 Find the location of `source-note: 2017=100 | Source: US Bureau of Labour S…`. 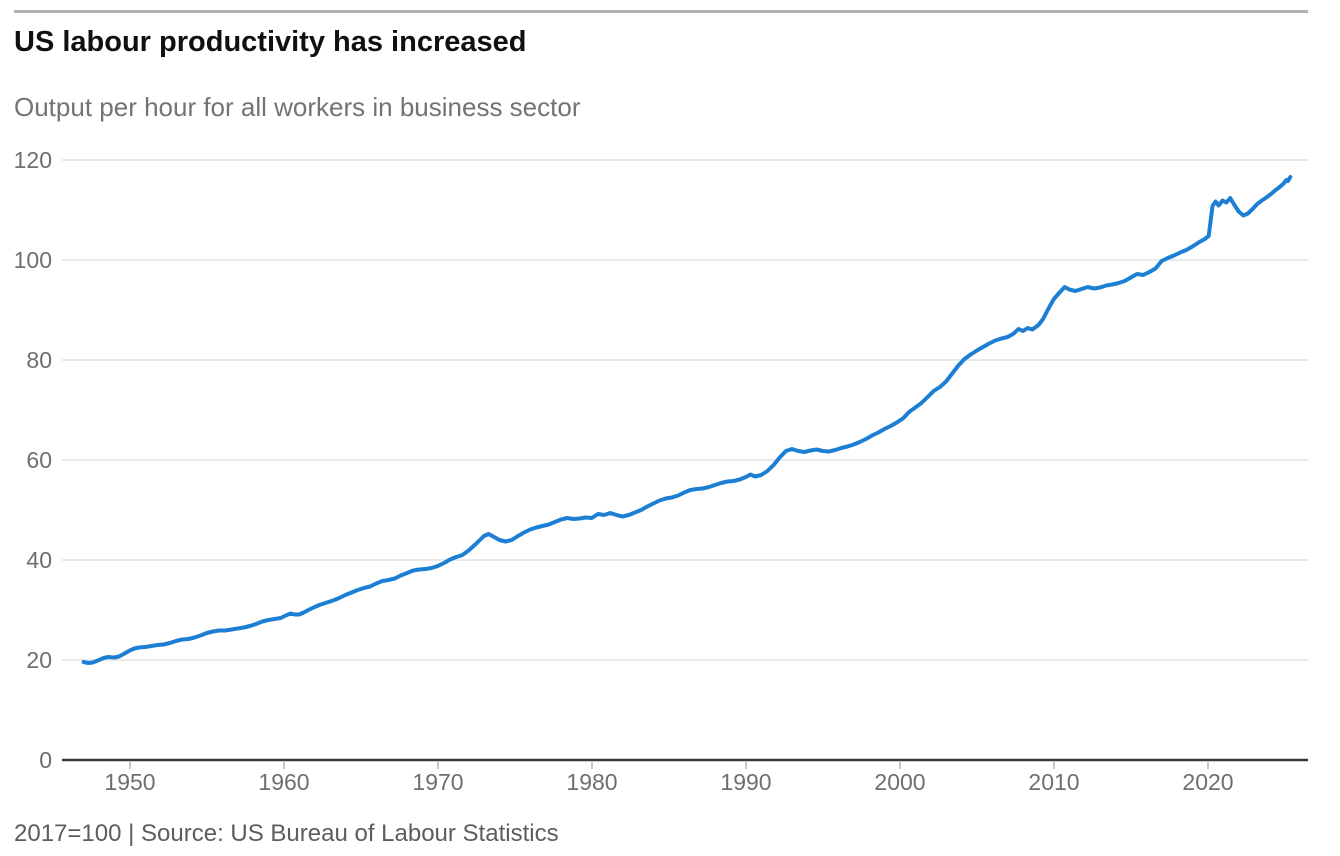

source-note: 2017=100 | Source: US Bureau of Labour S… is located at coordinates (286, 833).